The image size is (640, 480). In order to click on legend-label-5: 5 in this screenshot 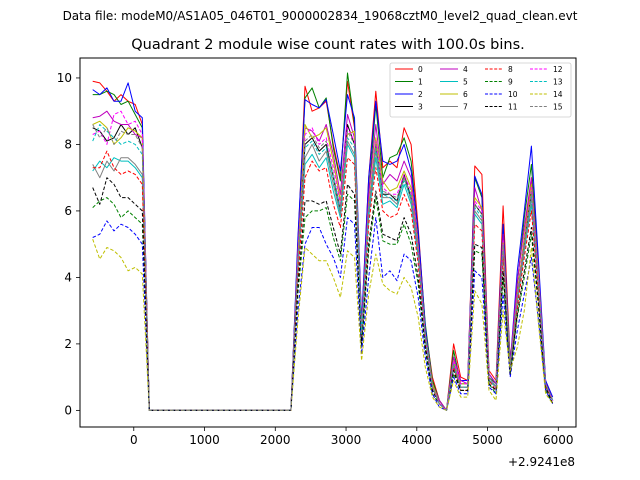, I will do `click(465, 82)`.